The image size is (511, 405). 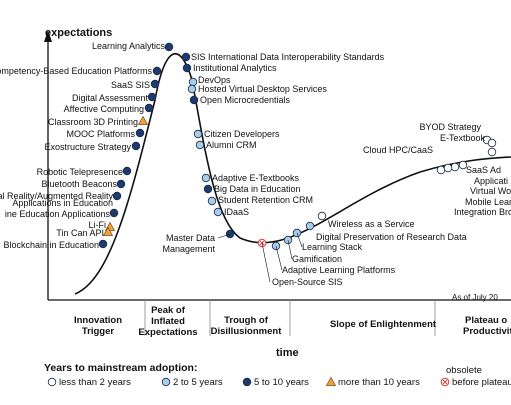 What do you see at coordinates (198, 382) in the screenshot?
I see `legend-text-2-to-5-years: 2 to 5 years` at bounding box center [198, 382].